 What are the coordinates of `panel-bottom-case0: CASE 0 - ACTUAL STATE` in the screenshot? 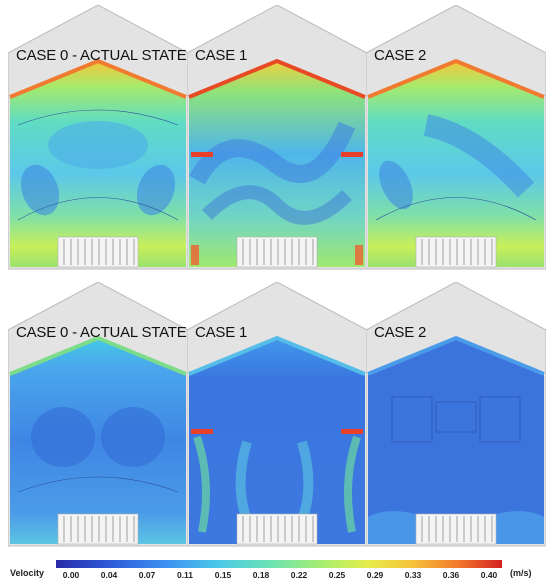 It's located at (98, 416).